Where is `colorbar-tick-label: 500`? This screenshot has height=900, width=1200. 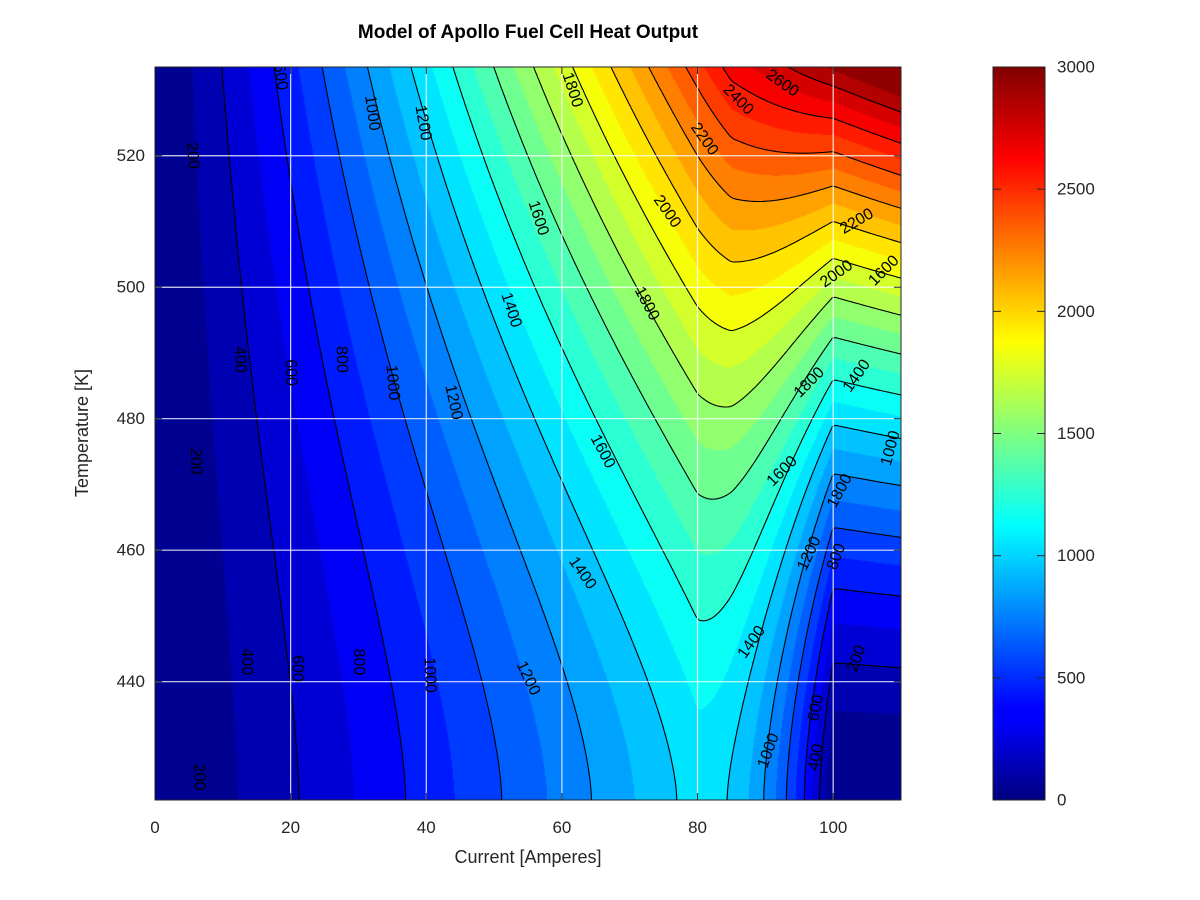 colorbar-tick-label: 500 is located at coordinates (1071, 677).